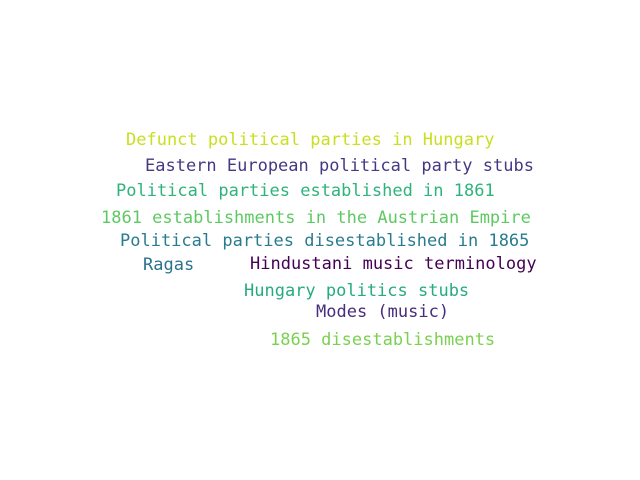 The height and width of the screenshot is (480, 640). What do you see at coordinates (325, 241) in the screenshot?
I see `word-political-parties-disestablished-in-1865: Political parties disestablished in 1865` at bounding box center [325, 241].